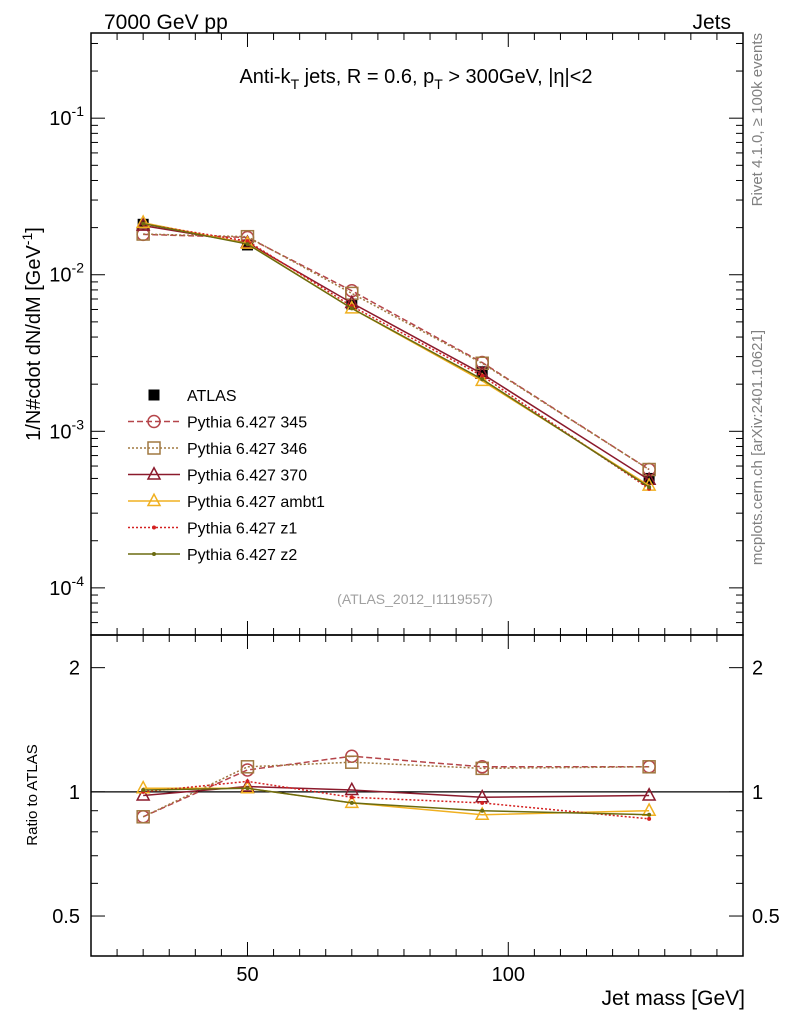  Describe the element at coordinates (415, 599) in the screenshot. I see `analysis-watermark: (ATLAS_2012_I1119557)` at that location.